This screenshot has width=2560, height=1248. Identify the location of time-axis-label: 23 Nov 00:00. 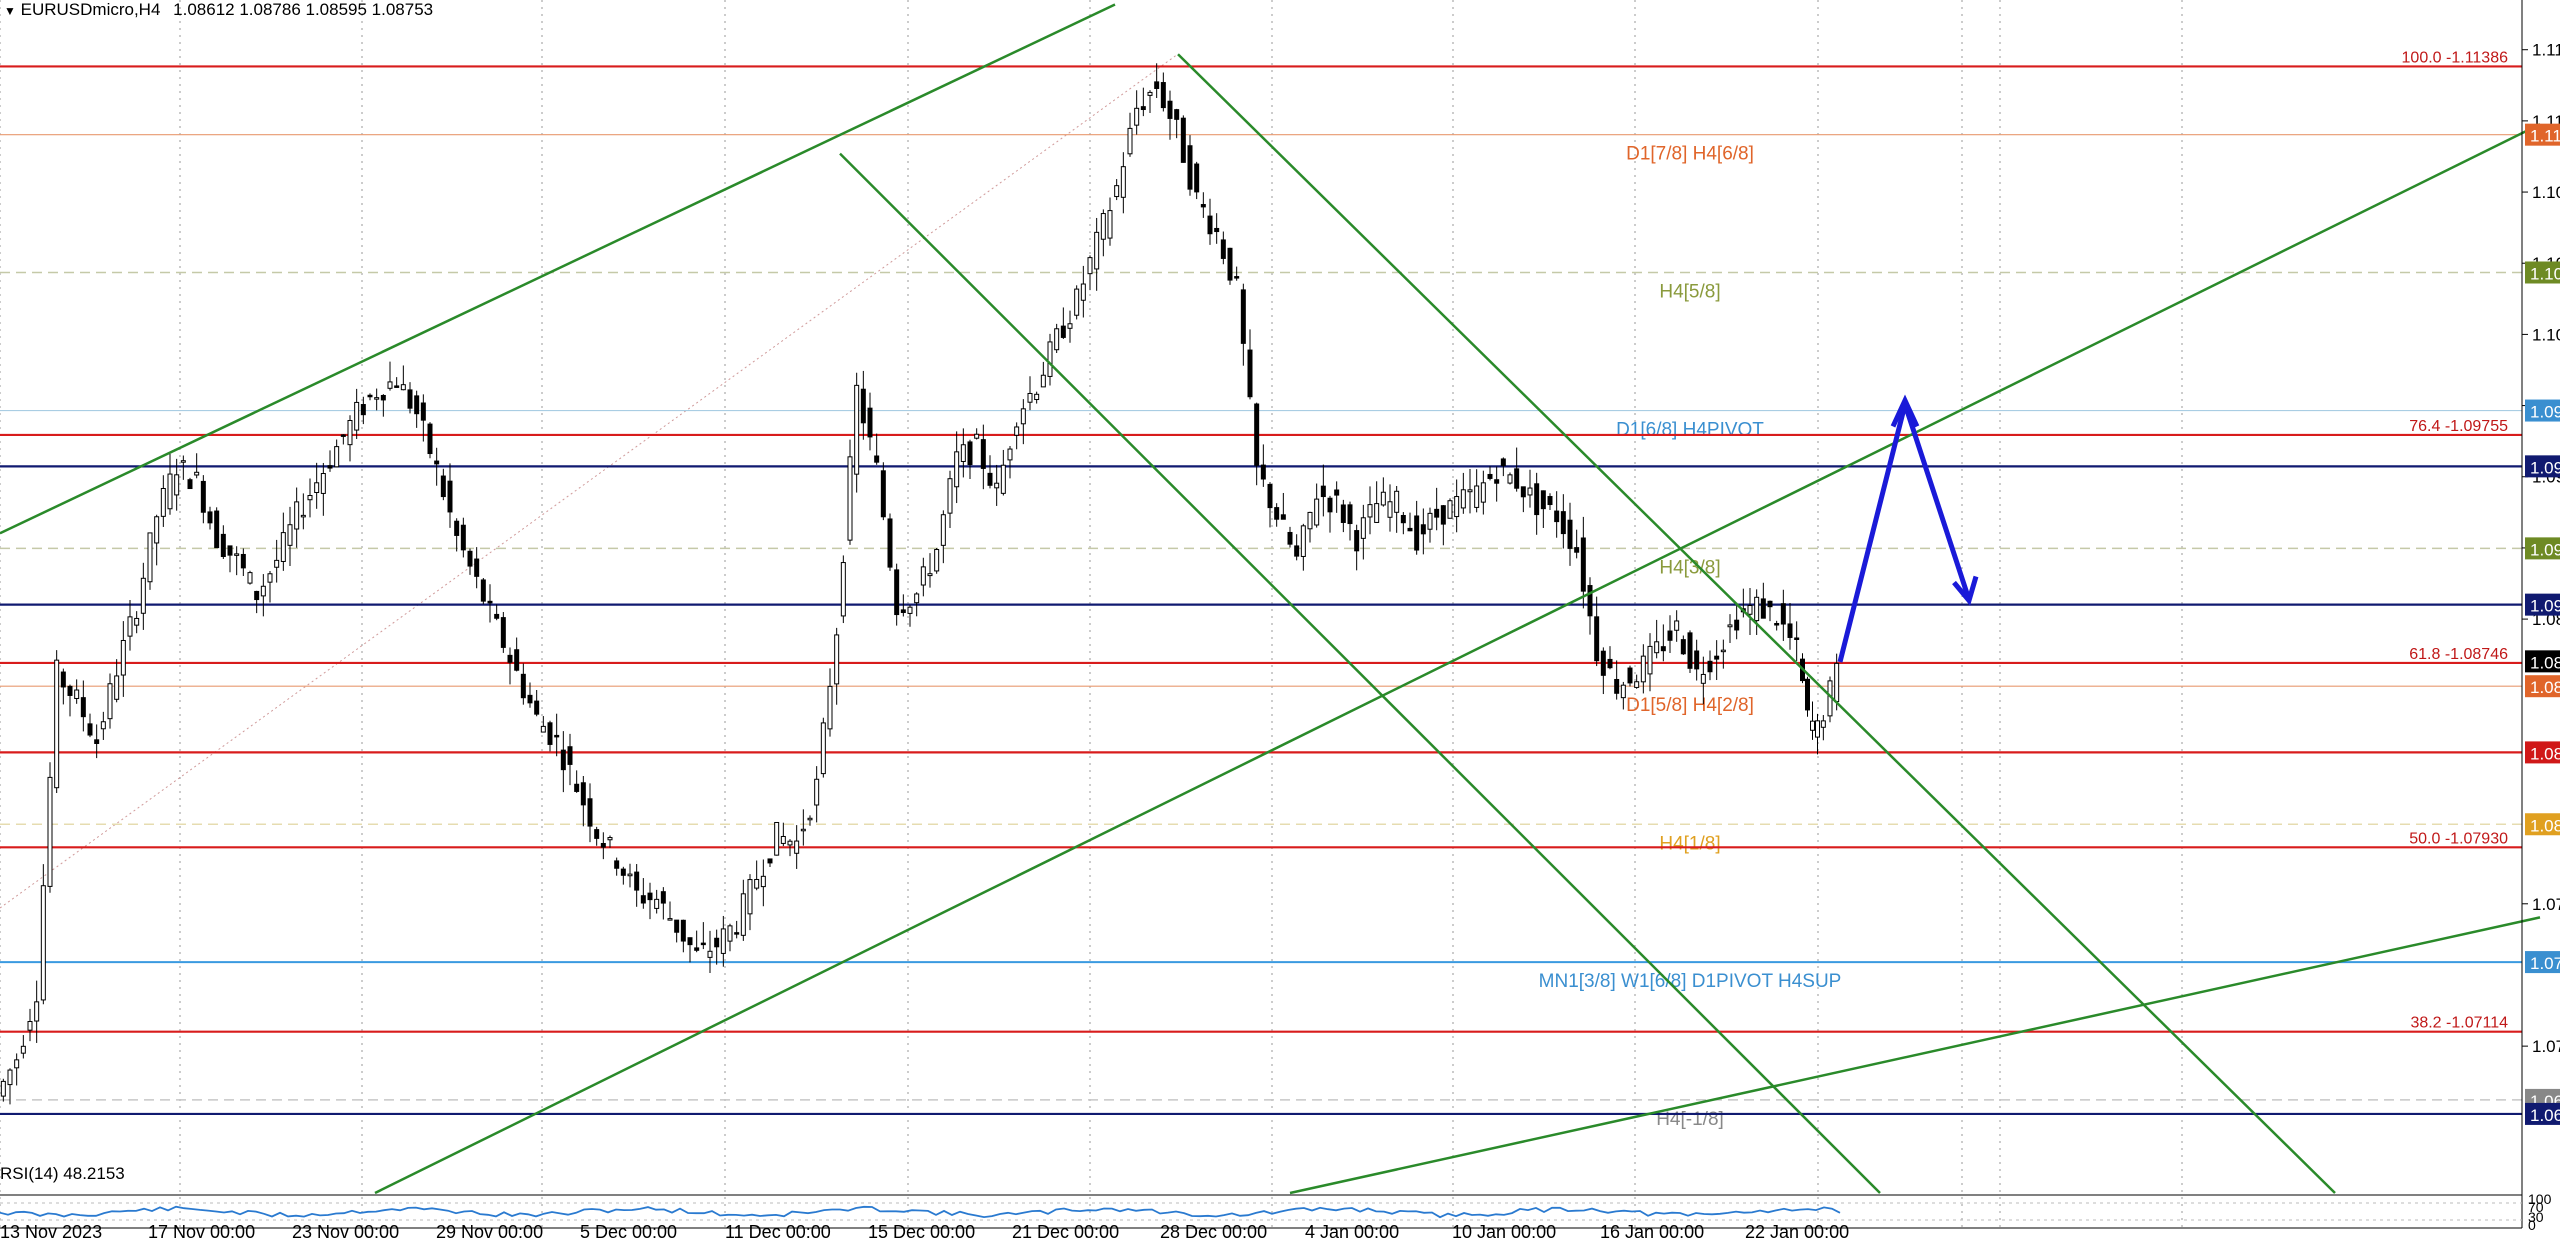
(345, 1232).